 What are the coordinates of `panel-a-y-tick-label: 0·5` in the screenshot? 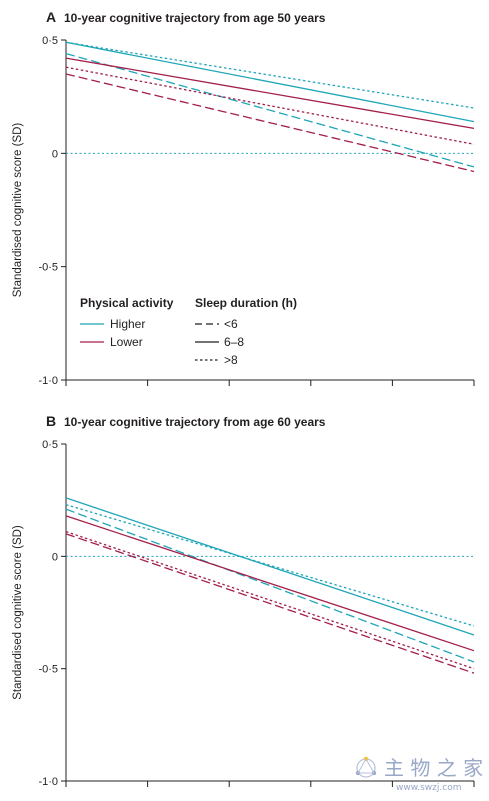 It's located at (50, 41).